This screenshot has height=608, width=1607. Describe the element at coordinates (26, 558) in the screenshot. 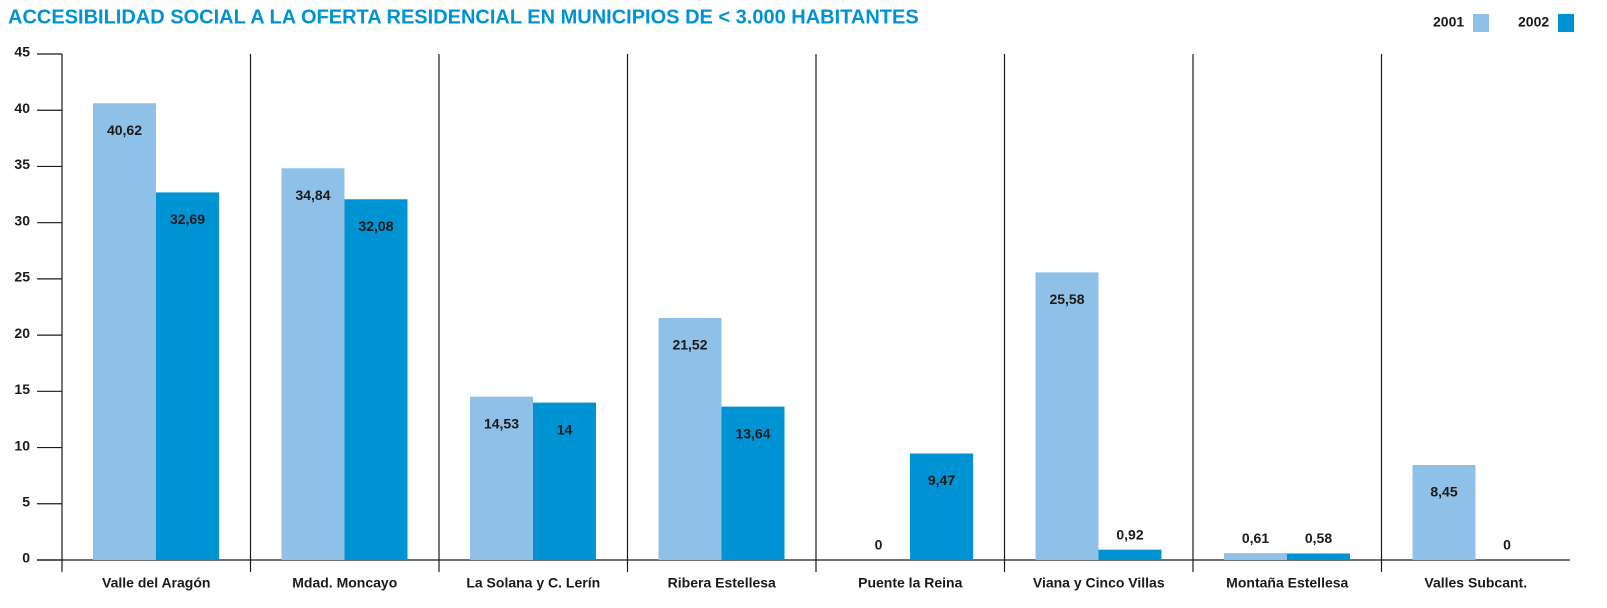

I see `y-tick-label: 0` at that location.